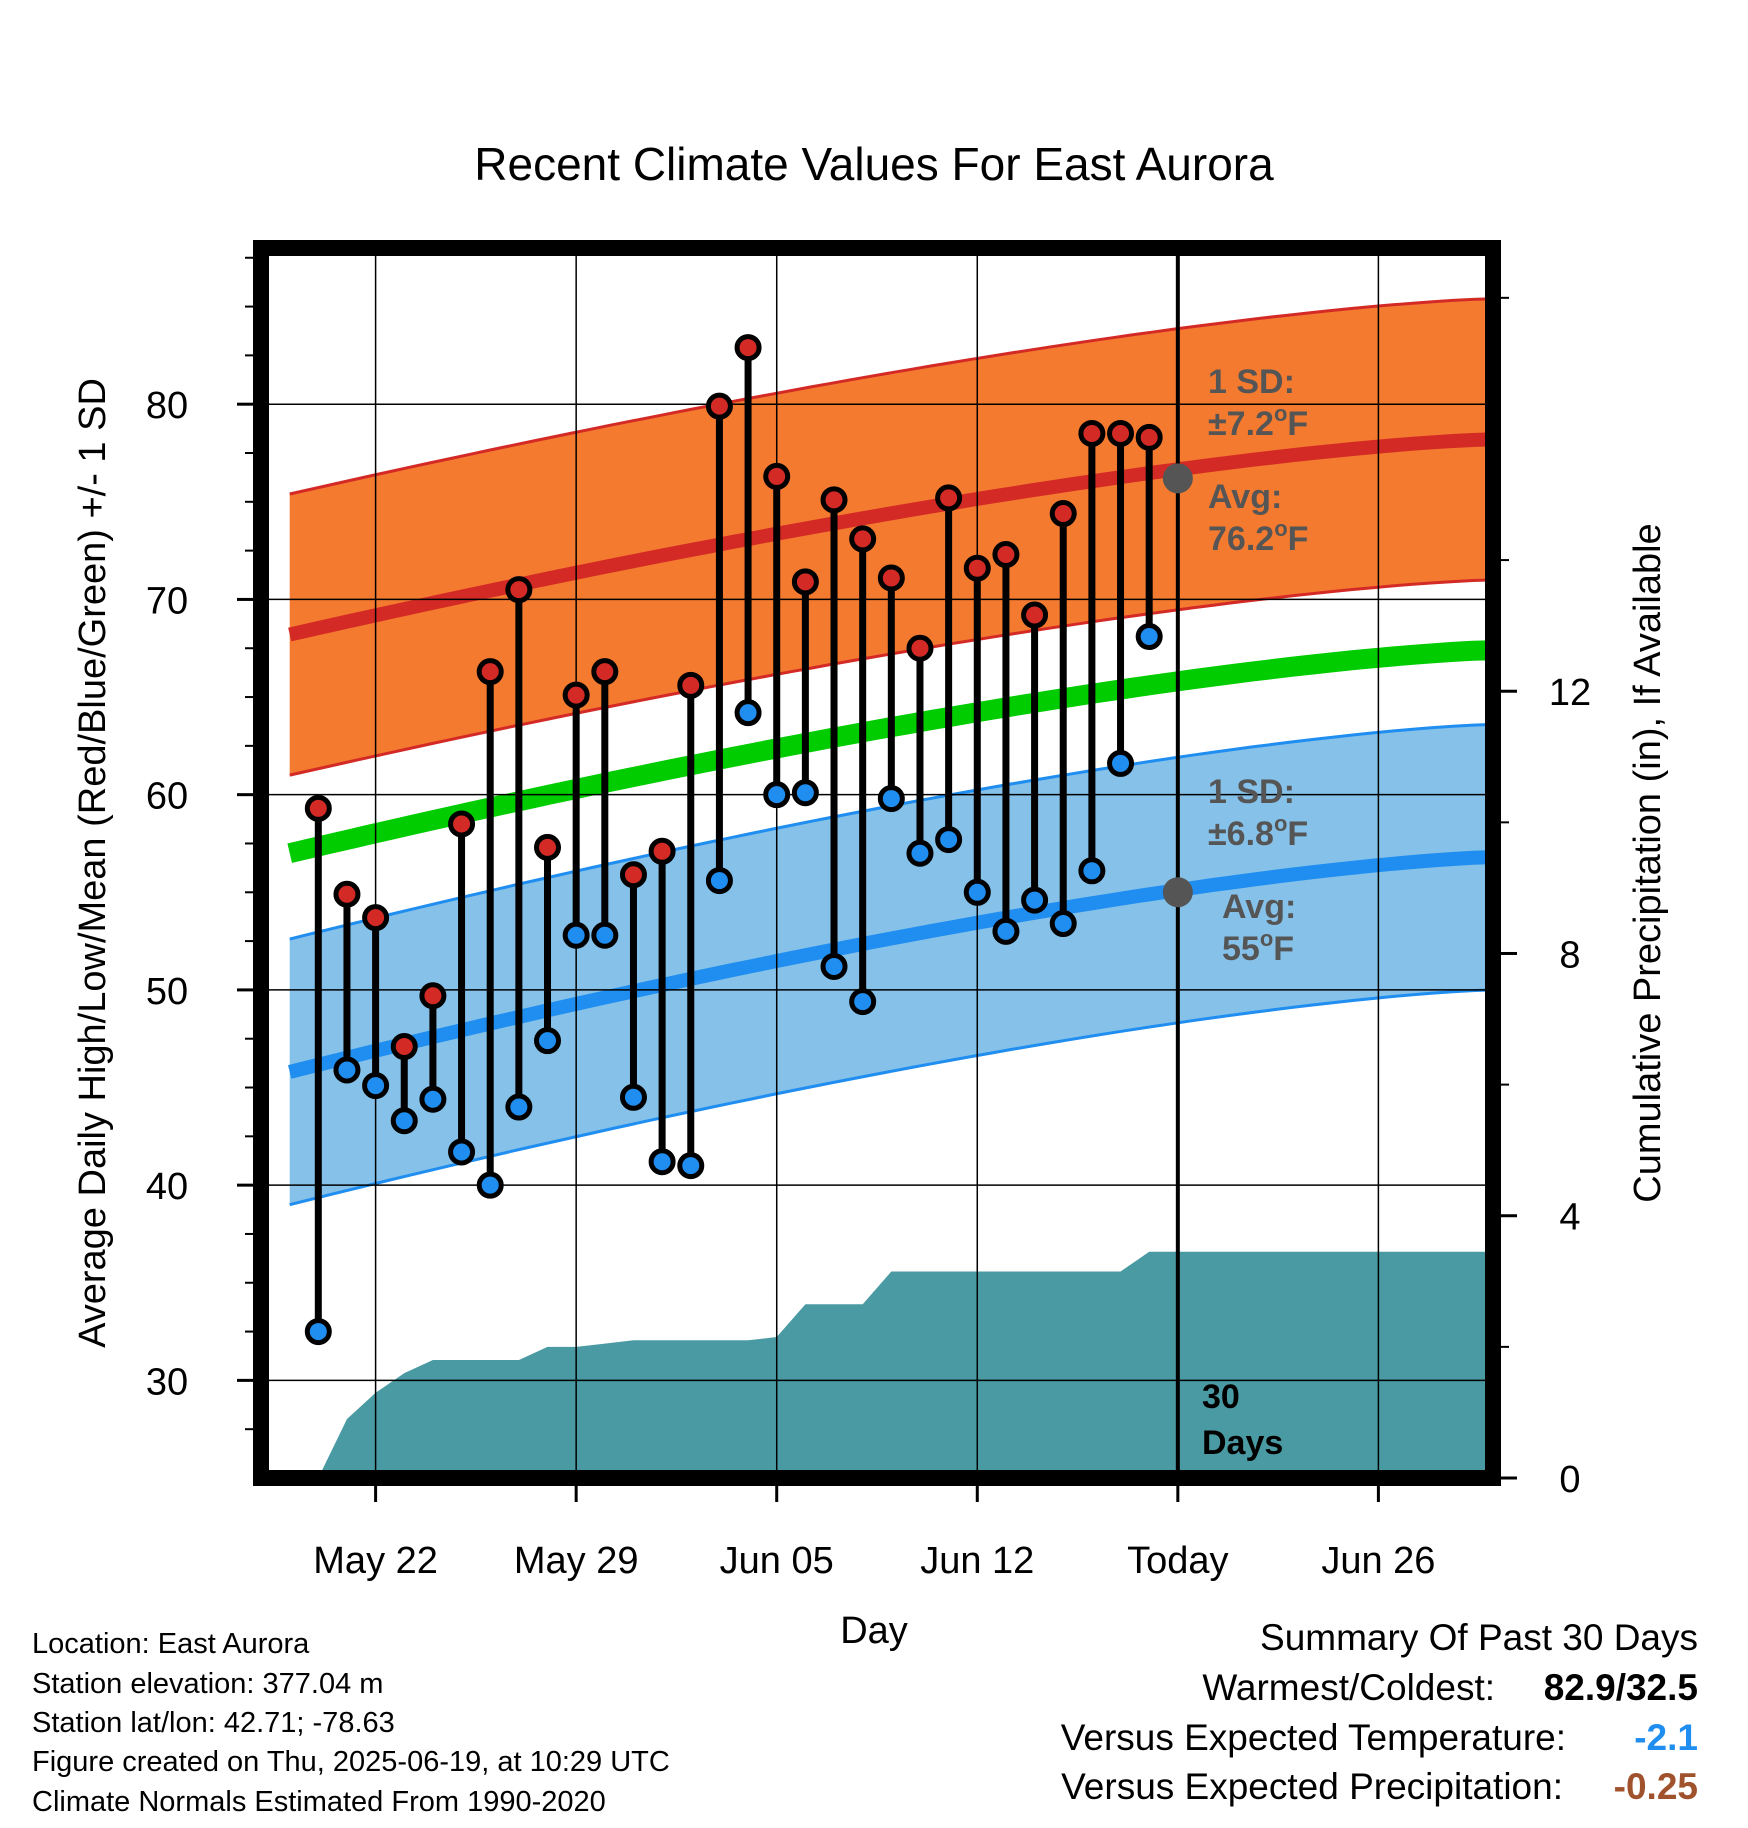  Describe the element at coordinates (319, 1802) in the screenshot. I see `climate-normals: Climate Normals Estimated From 1990-2020` at that location.